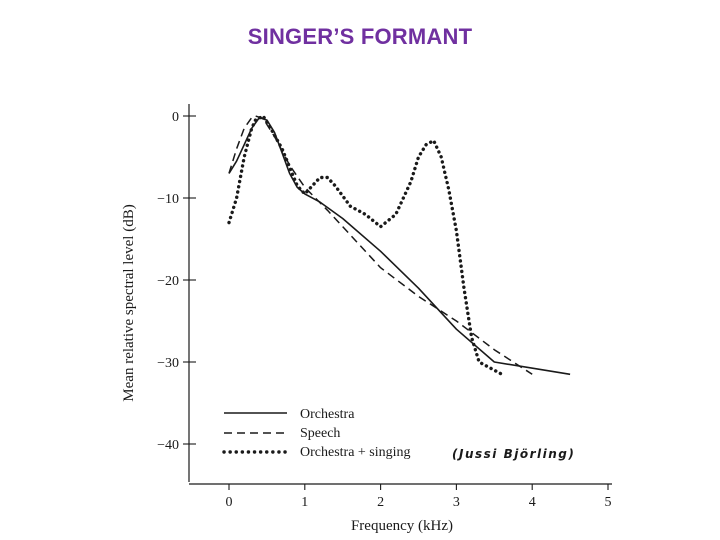 This screenshot has width=720, height=540. Describe the element at coordinates (175, 117) in the screenshot. I see `y-tick-label: 0` at that location.